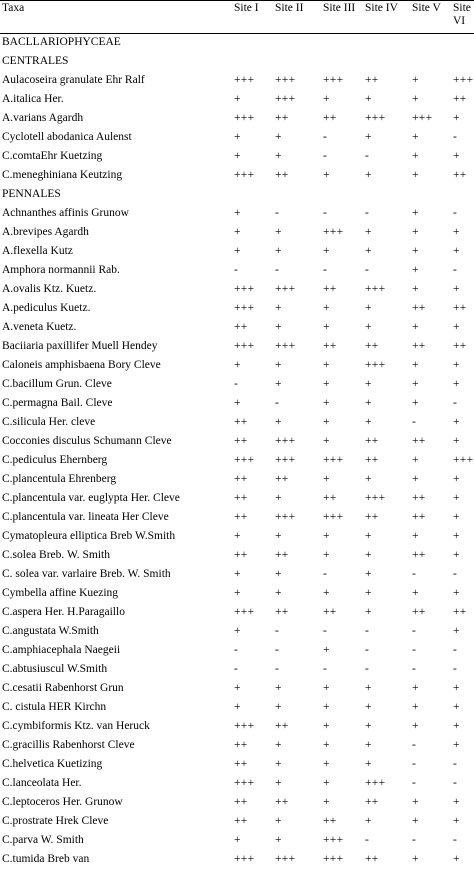 Image resolution: width=474 pixels, height=869 pixels. What do you see at coordinates (31, 194) in the screenshot?
I see `taxon-name: PENNALES` at bounding box center [31, 194].